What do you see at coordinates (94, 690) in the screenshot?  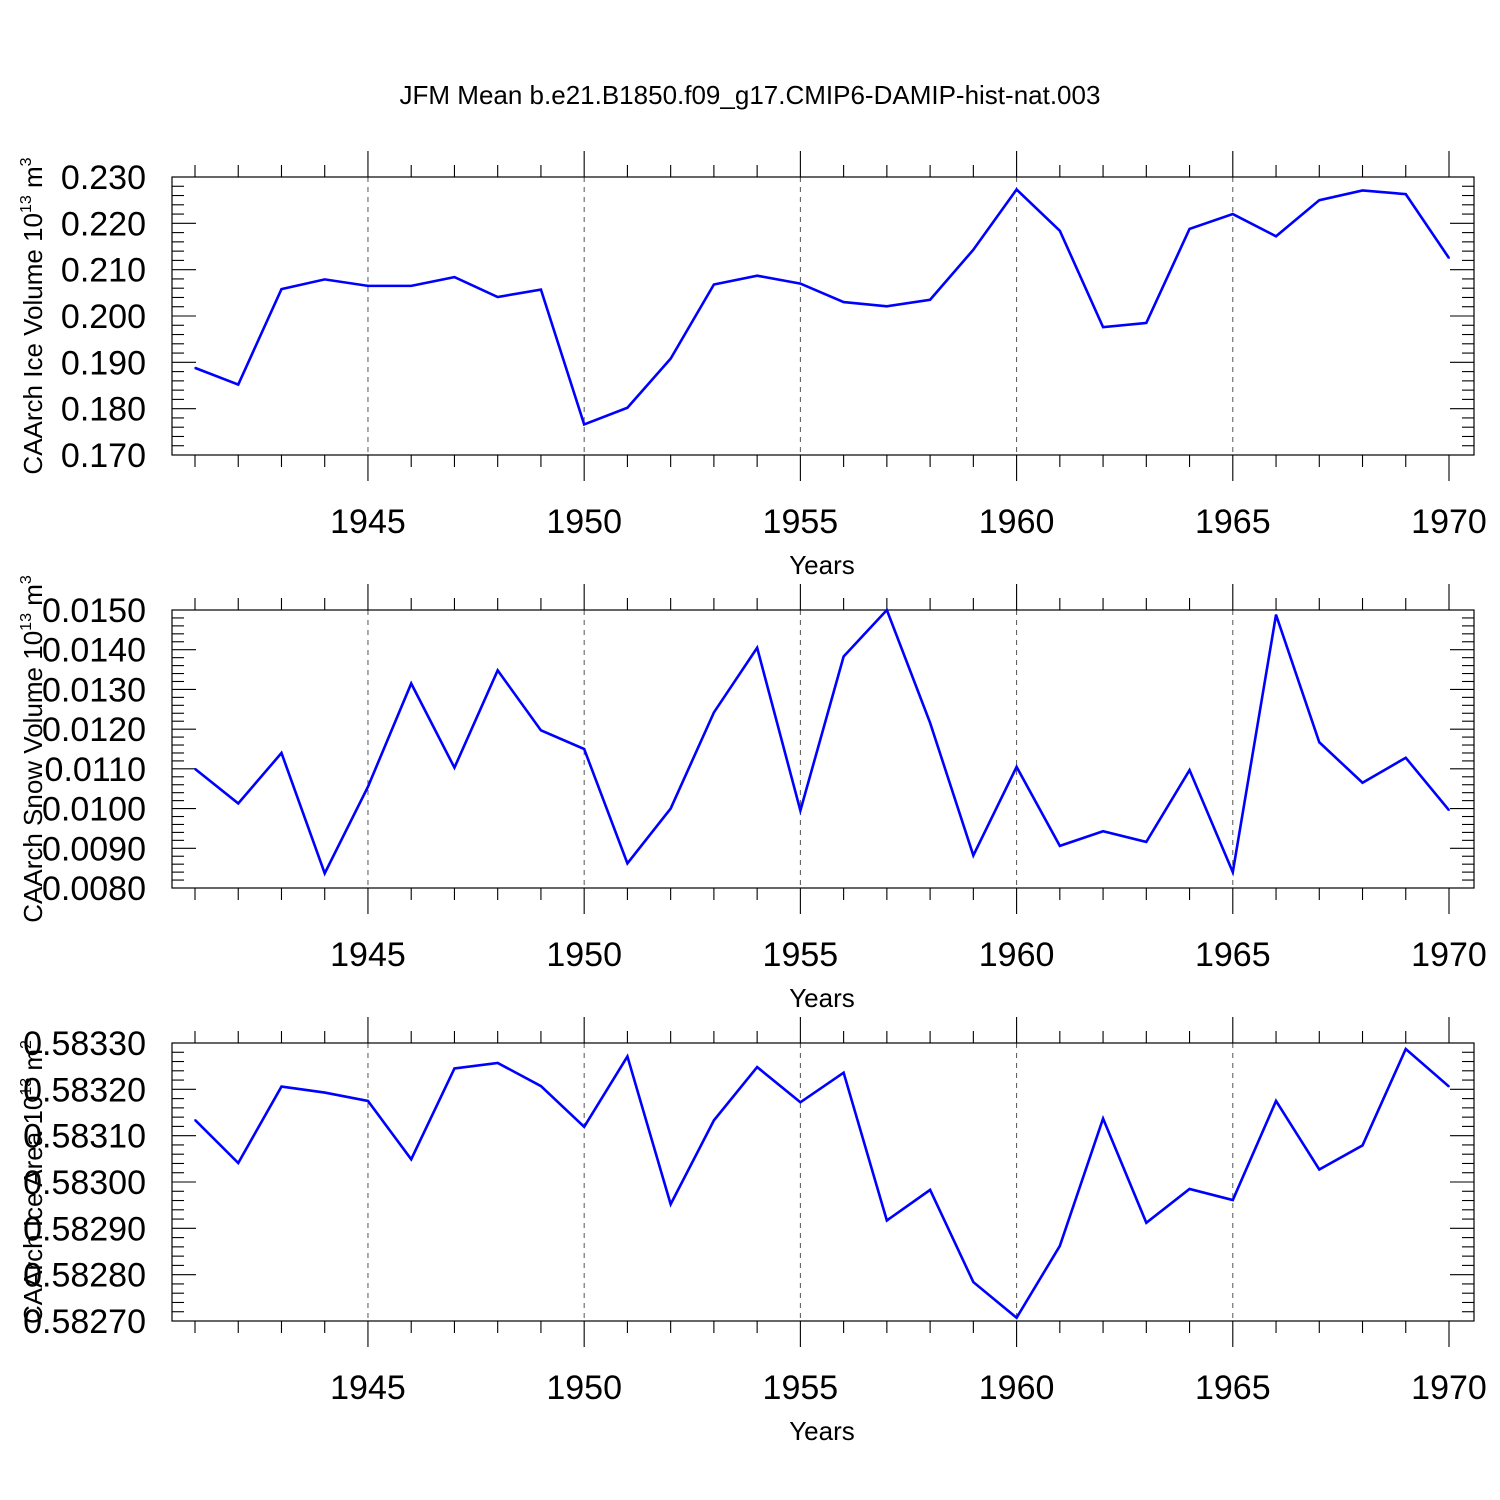 I see `y-tick-label: 0.0130` at bounding box center [94, 690].